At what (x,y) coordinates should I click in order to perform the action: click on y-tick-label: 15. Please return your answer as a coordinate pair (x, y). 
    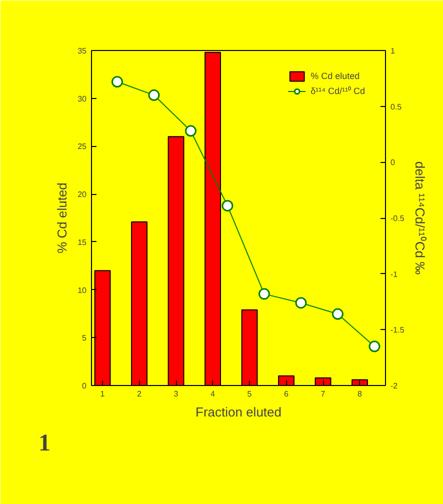
    Looking at the image, I should click on (83, 242).